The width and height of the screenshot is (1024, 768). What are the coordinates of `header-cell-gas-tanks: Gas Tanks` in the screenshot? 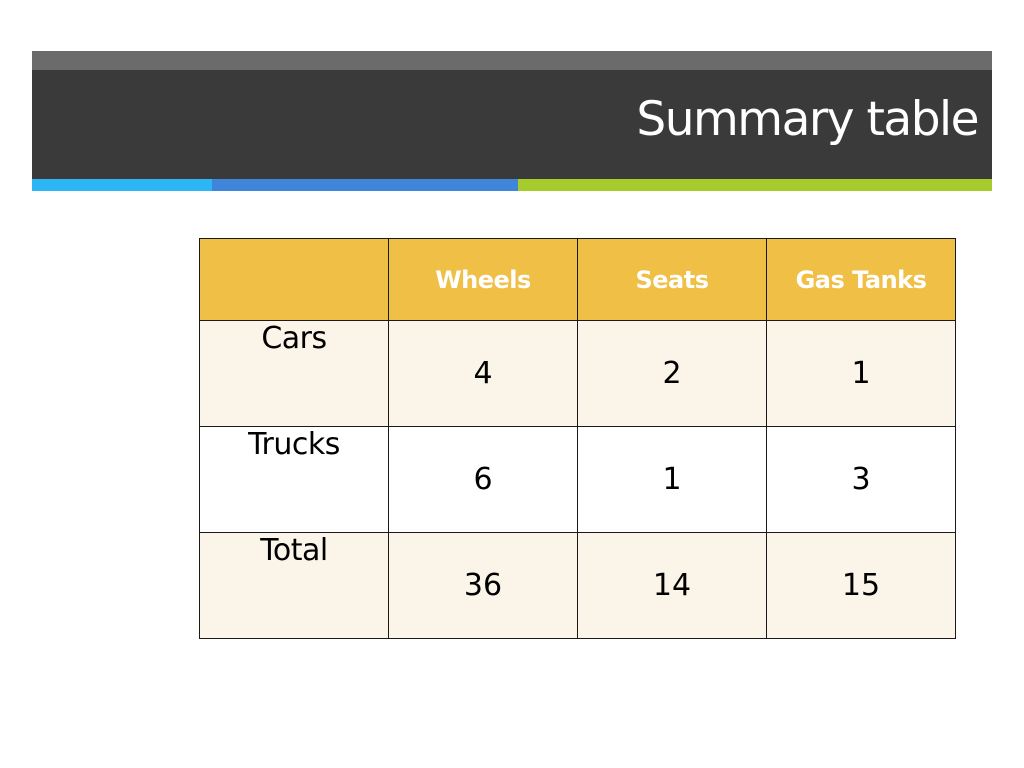 It's located at (861, 279).